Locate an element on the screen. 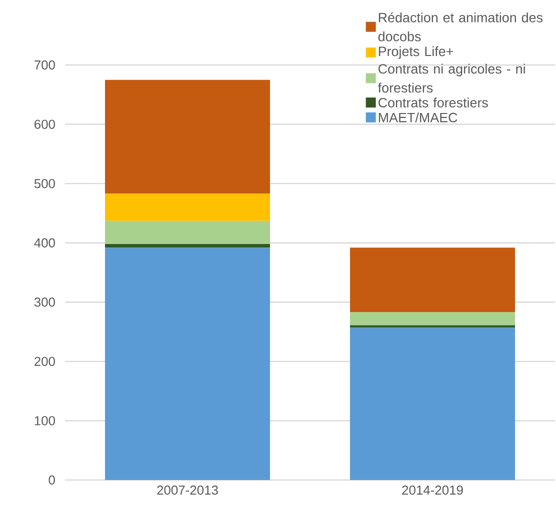 Image resolution: width=556 pixels, height=520 pixels. x-tick-label: 2014-2019 is located at coordinates (432, 490).